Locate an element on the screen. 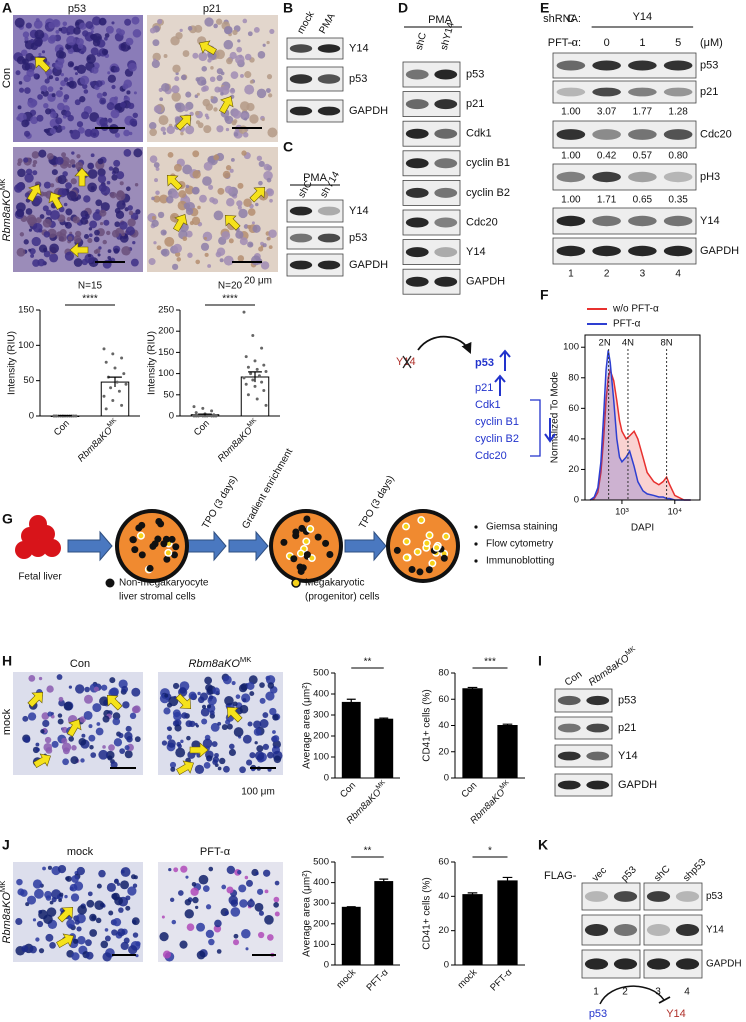  lane-label: shC is located at coordinates (421, 41).